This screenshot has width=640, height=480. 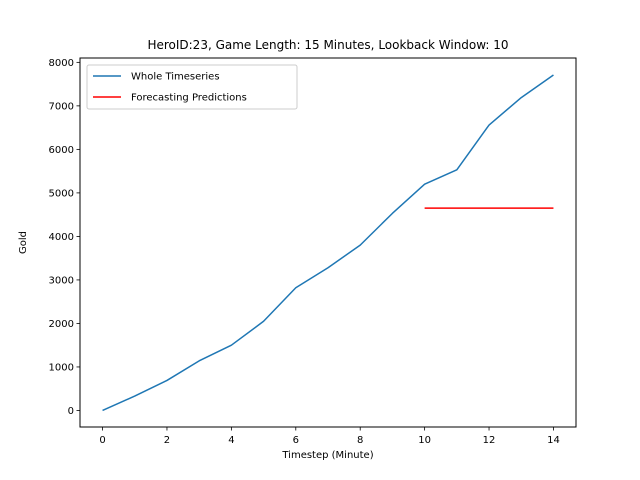 What do you see at coordinates (553, 440) in the screenshot?
I see `x-tick-label: 14` at bounding box center [553, 440].